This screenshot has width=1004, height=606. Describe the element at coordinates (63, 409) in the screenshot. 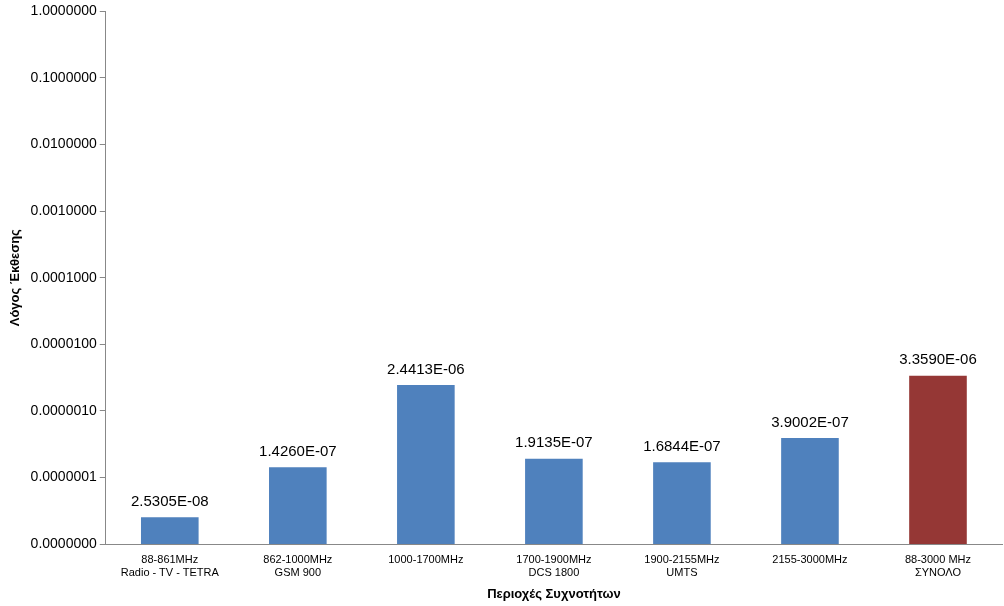

I see `y-tick-label: 0.0000010` at that location.